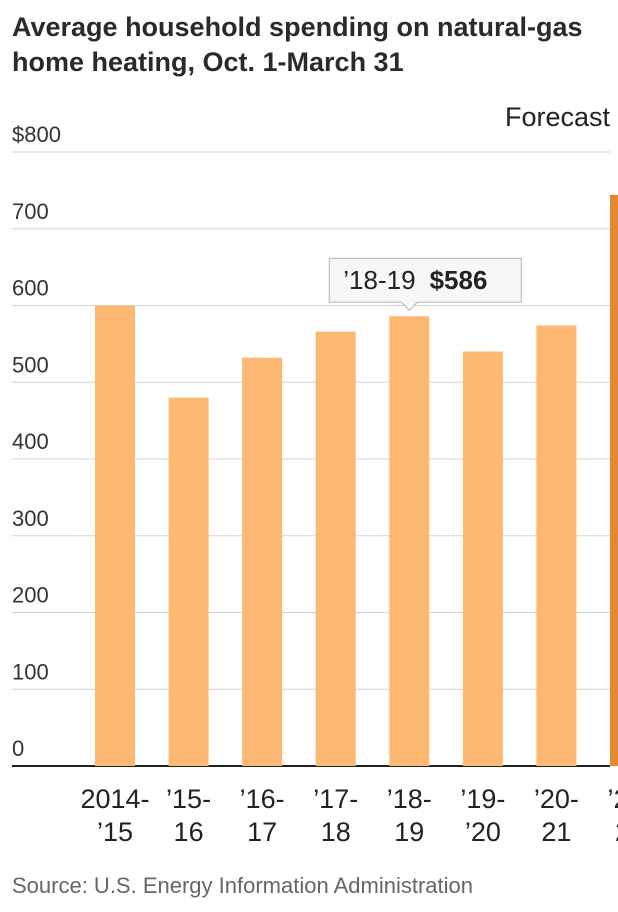 The image size is (618, 912). Describe the element at coordinates (379, 280) in the screenshot. I see `callout-category: ’18-19` at that location.